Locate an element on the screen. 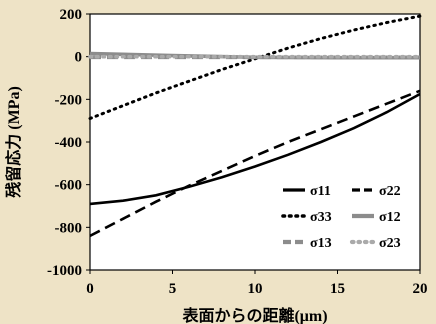 This screenshot has height=324, width=436. y-tick-label: 0 is located at coordinates (79, 58).